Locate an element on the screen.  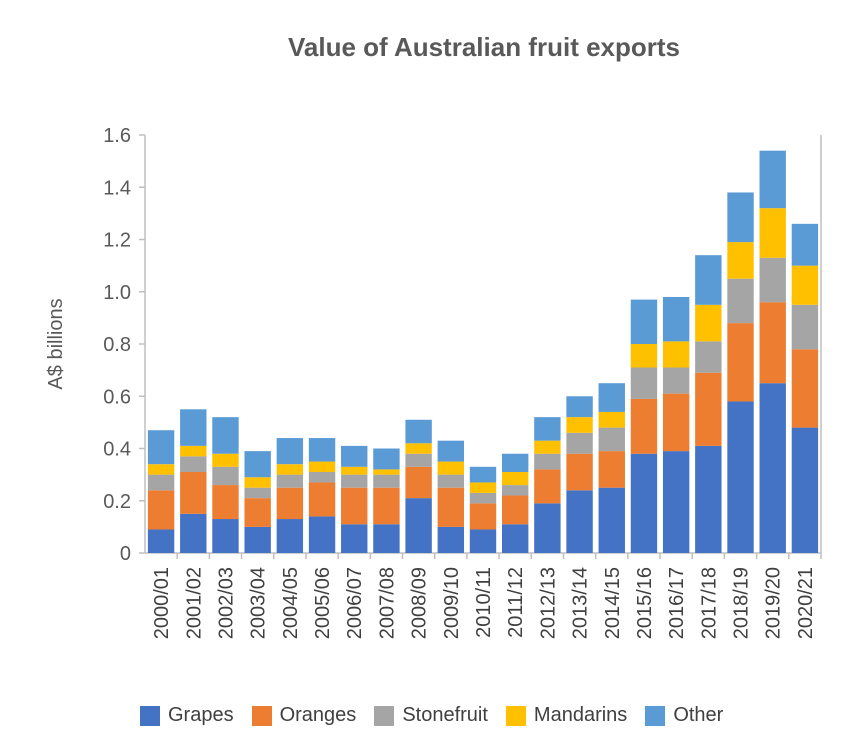
y-tick-label: 0.8 is located at coordinates (117, 345).